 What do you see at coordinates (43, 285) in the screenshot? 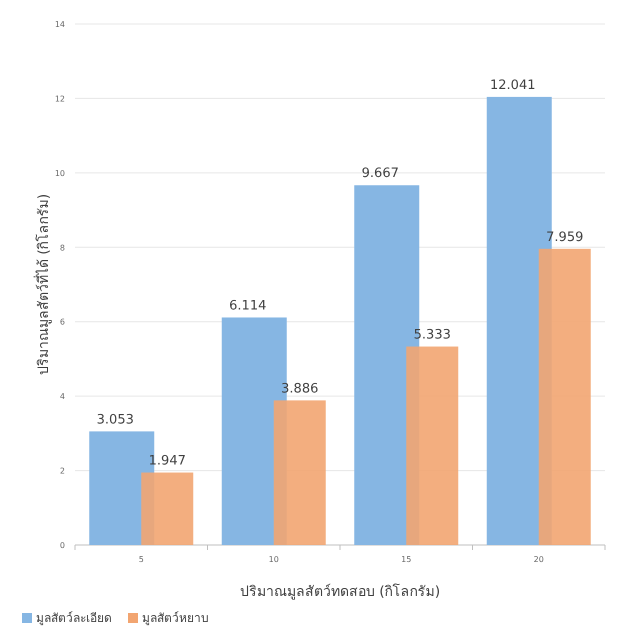
I see `y-axis-title: ปริมาณมูลสัตว์ที่ได้ (กิโลกรัม)` at bounding box center [43, 285].